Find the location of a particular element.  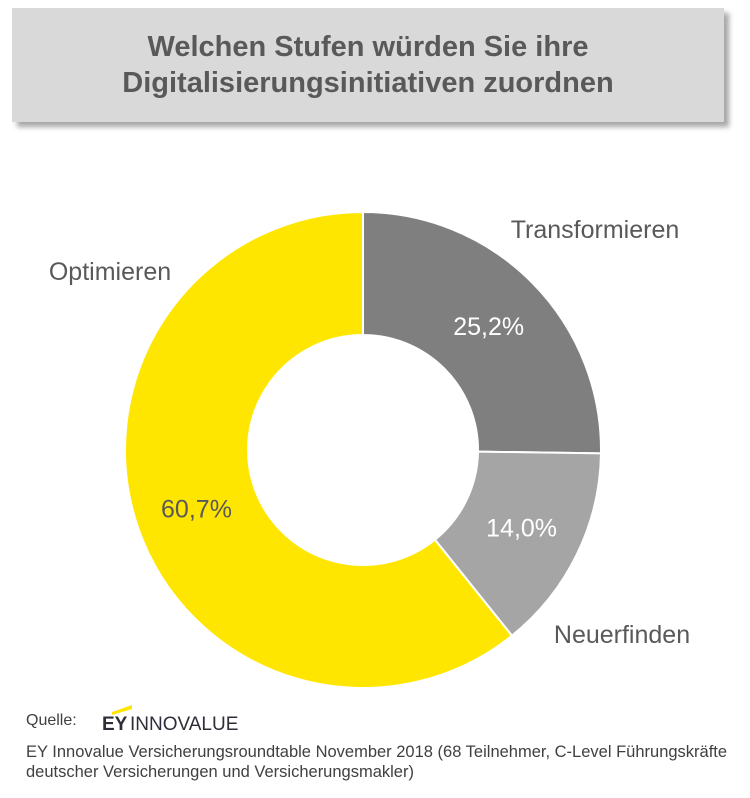

slice-neuerfinden is located at coordinates (517, 544).